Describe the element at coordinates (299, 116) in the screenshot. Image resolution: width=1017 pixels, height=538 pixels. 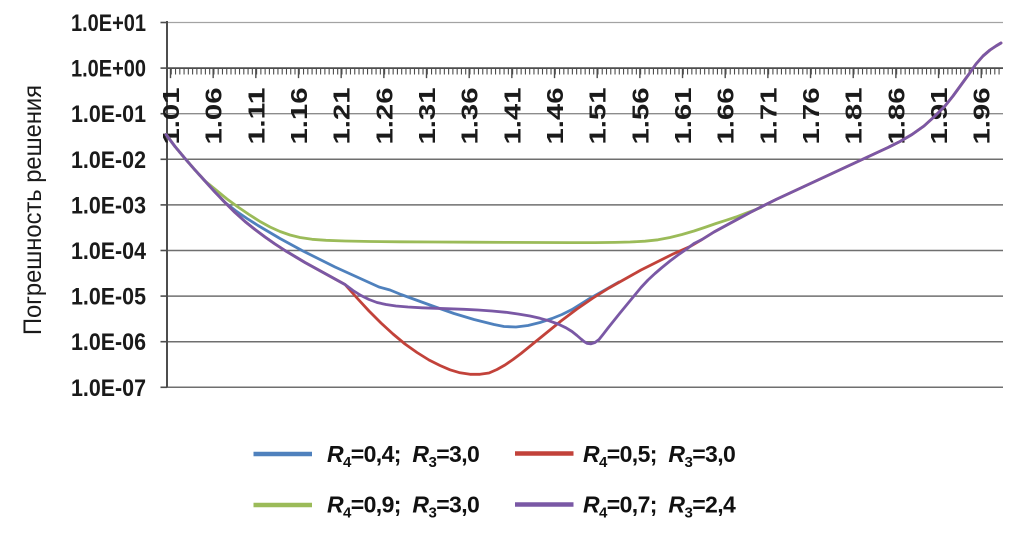
I see `svg-text: 1.16` at that location.